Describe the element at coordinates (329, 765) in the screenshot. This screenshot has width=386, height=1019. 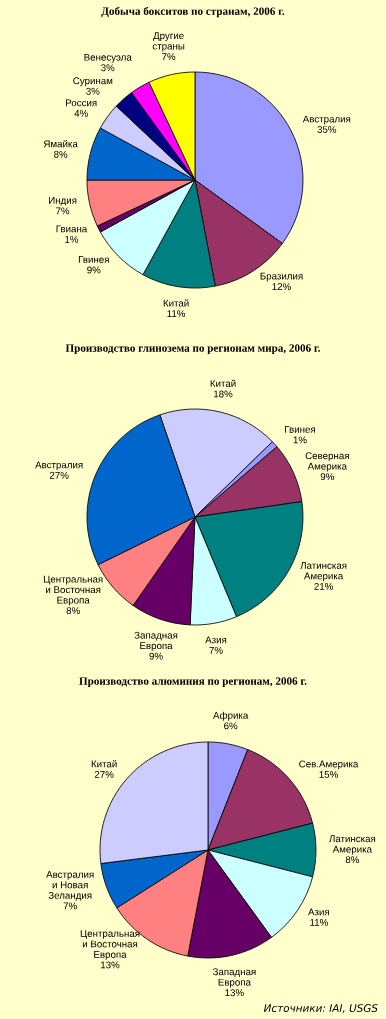
I see `slice-label: Сев.Америка` at that location.